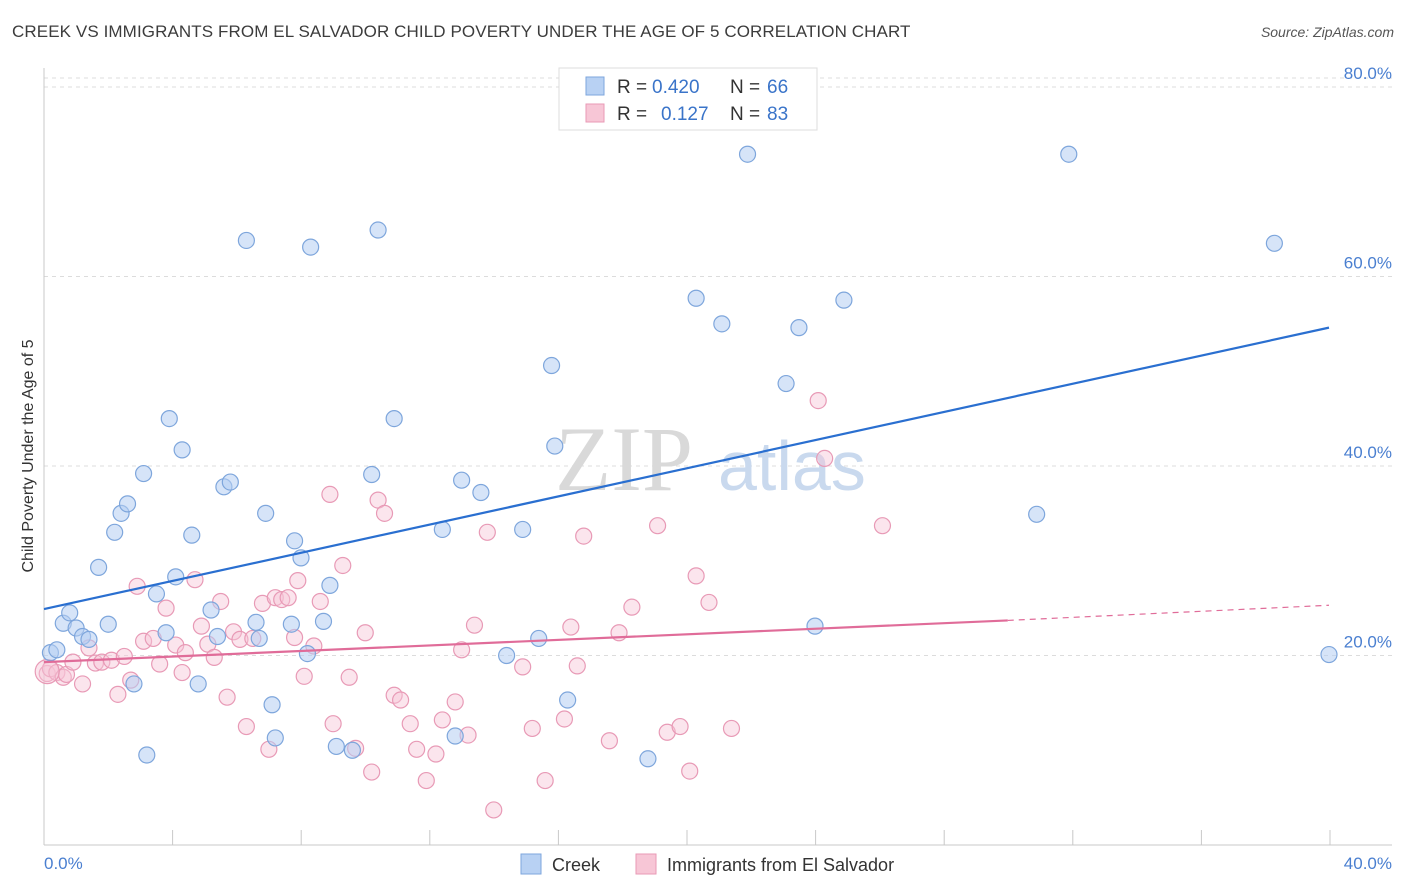 The width and height of the screenshot is (1406, 892). What do you see at coordinates (63, 863) in the screenshot?
I see `x-tick-label-0: 0.0%` at bounding box center [63, 863].